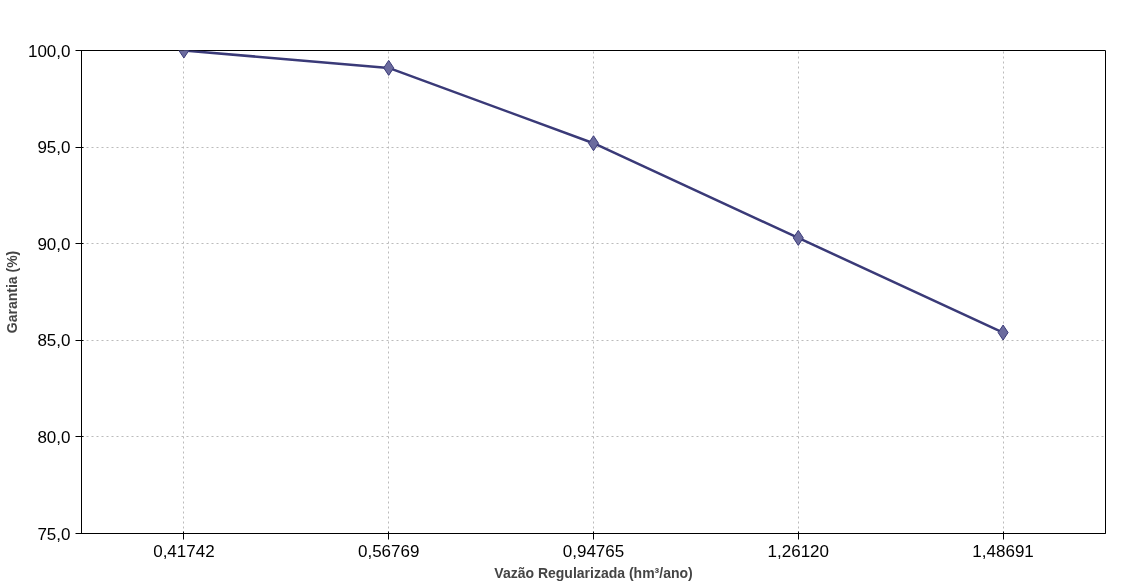 The width and height of the screenshot is (1129, 587). I want to click on x-tick-label: 0,94765, so click(593, 551).